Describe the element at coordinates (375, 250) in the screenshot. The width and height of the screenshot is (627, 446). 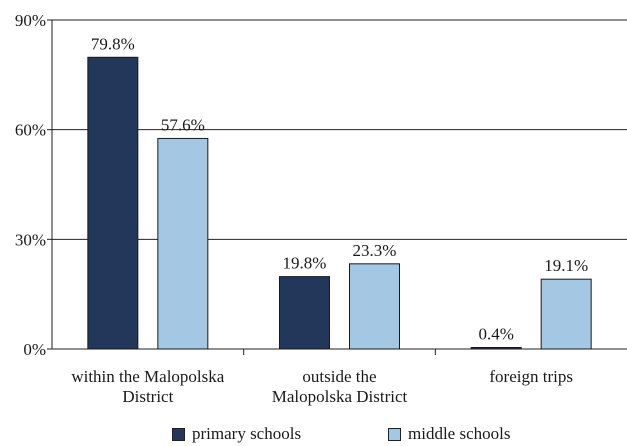
I see `data-label: 23.3%` at that location.